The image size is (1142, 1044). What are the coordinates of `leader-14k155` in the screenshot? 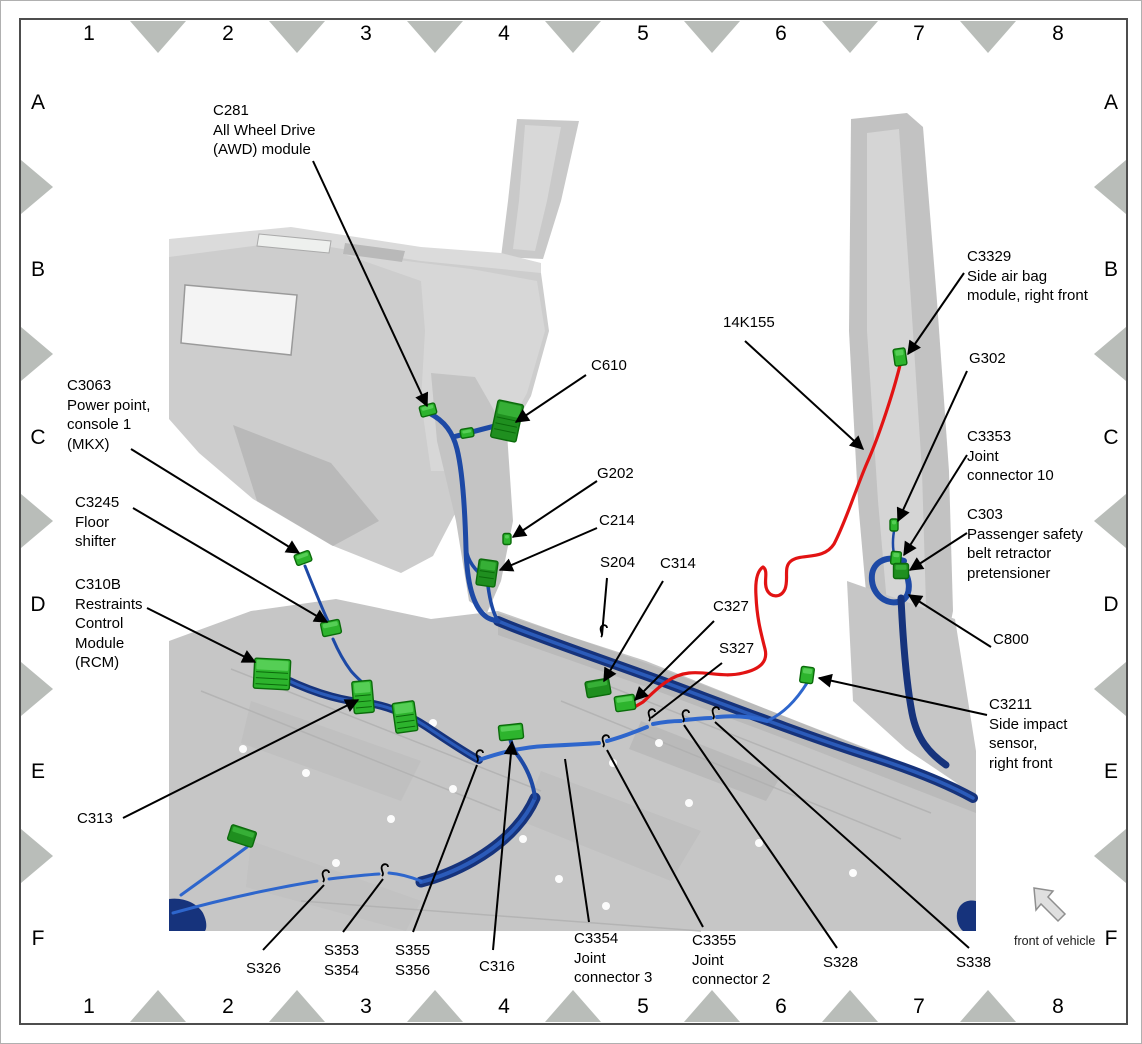 It's located at (804, 395).